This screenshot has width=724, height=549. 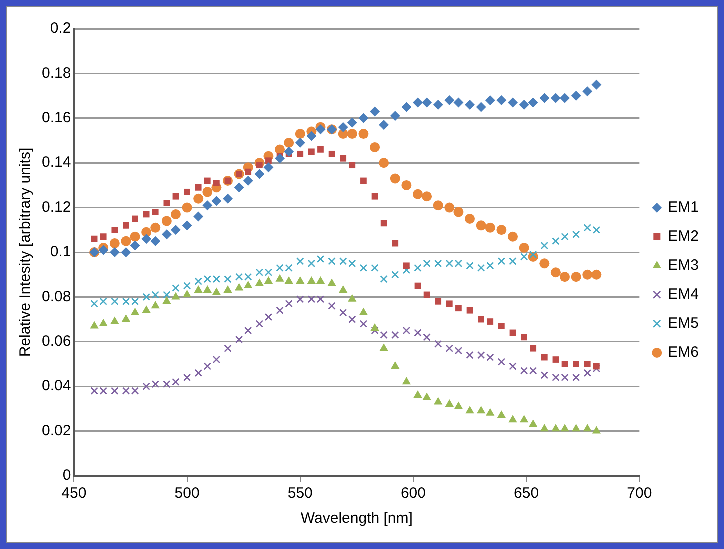 What do you see at coordinates (57, 297) in the screenshot?
I see `y-tick-label: 0.08` at bounding box center [57, 297].